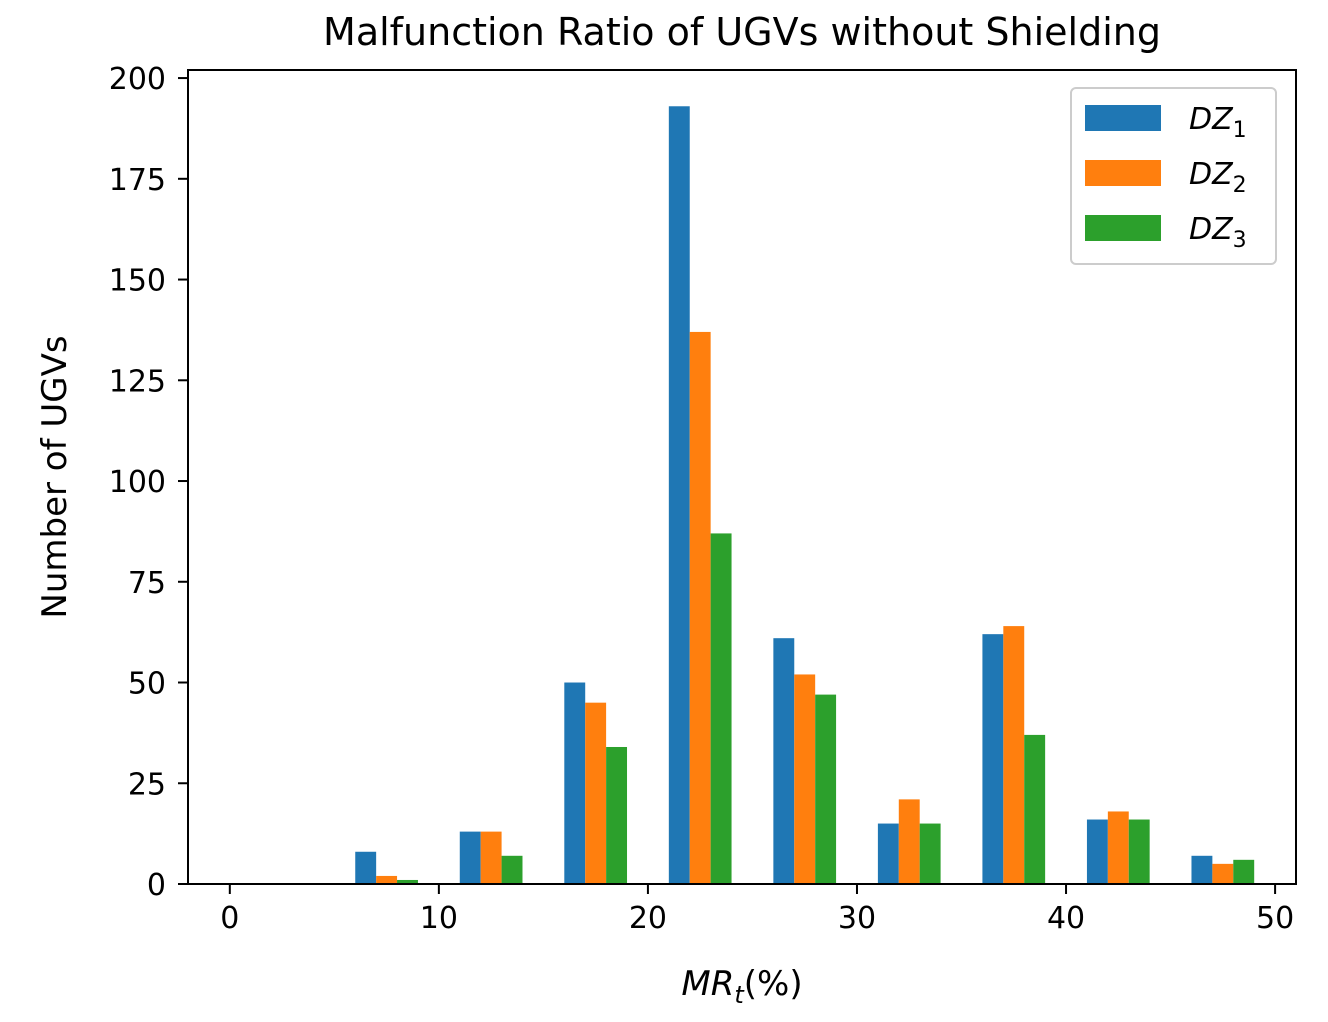 The image size is (1328, 1022). I want to click on x-tick-label: 10, so click(439, 918).